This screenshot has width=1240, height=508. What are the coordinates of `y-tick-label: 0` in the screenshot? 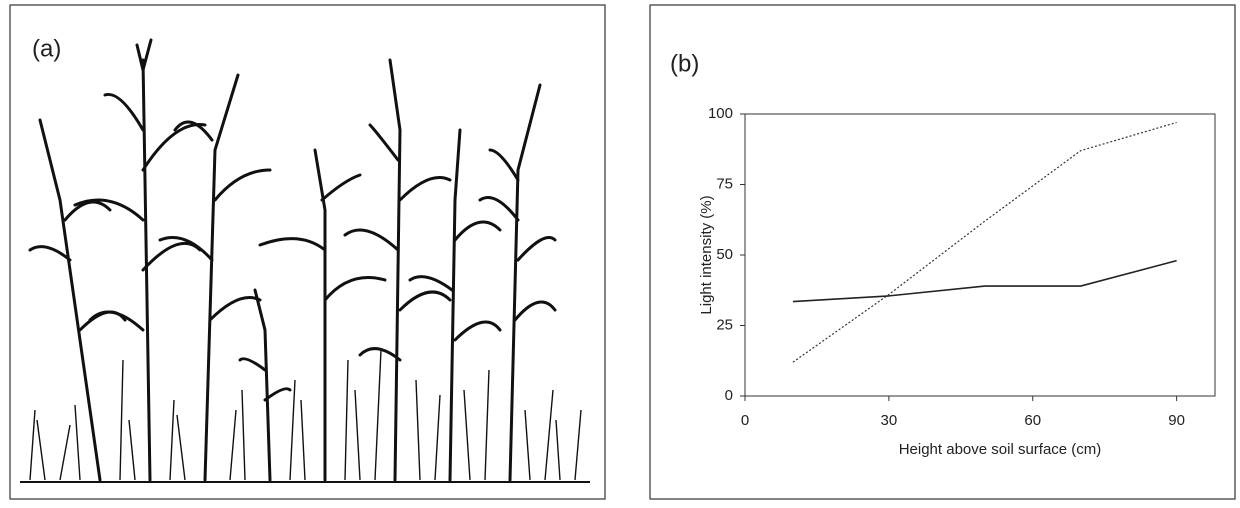 It's located at (729, 395).